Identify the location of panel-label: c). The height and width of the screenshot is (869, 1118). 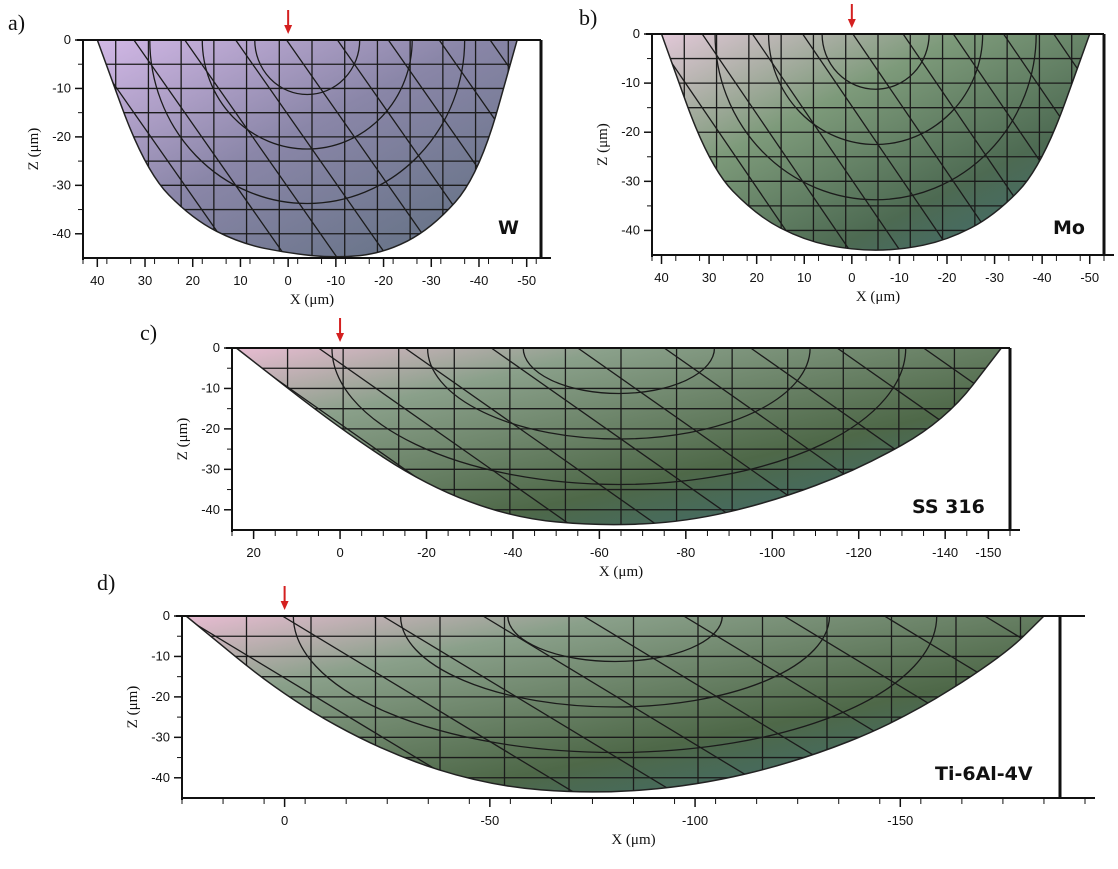
(148, 332).